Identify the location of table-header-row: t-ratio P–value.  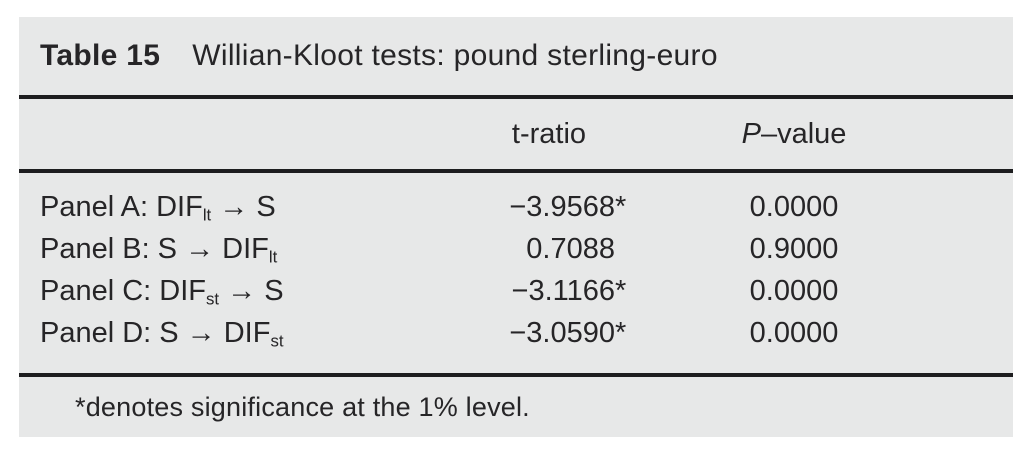
(516, 134).